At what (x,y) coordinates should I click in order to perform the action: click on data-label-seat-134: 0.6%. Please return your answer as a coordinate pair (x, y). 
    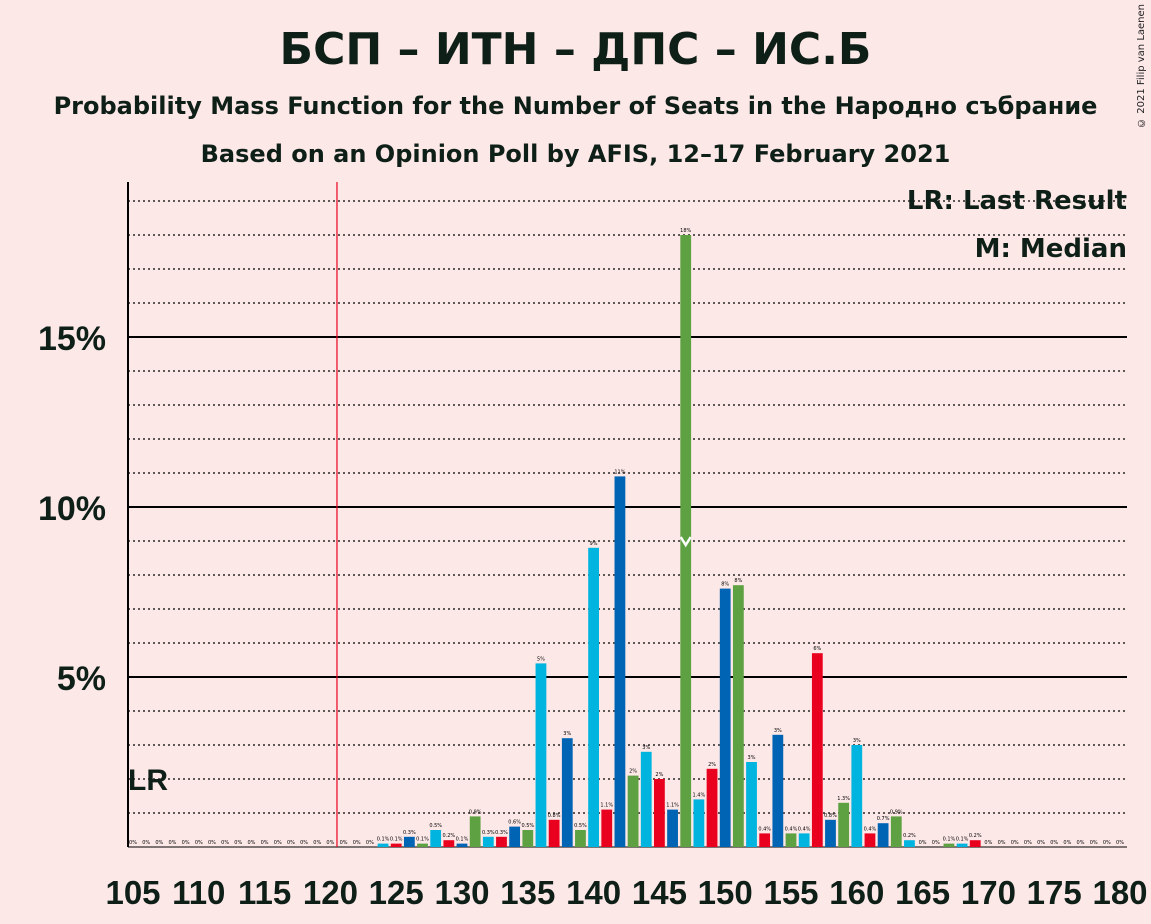
    Looking at the image, I should click on (514, 823).